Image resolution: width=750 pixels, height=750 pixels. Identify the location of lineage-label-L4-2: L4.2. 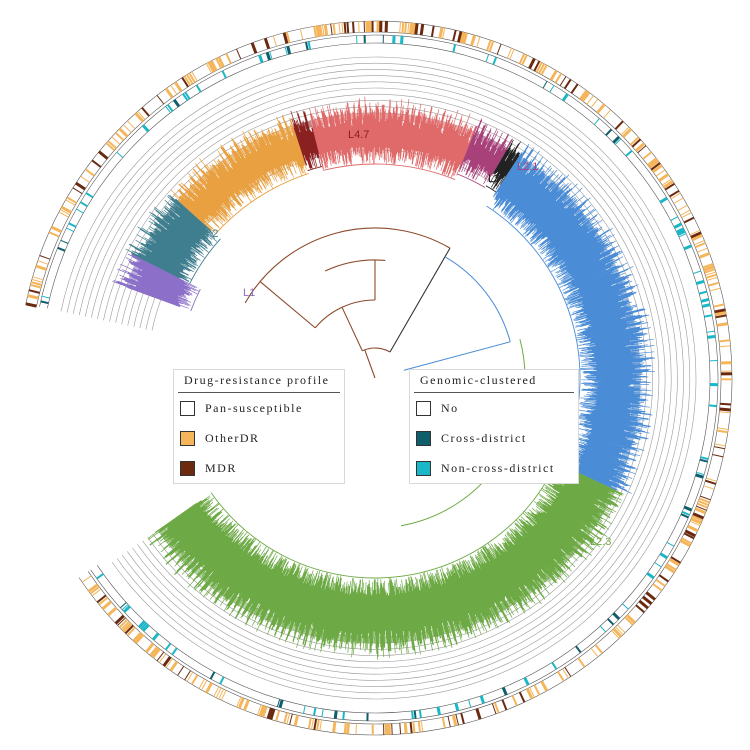
(207, 234).